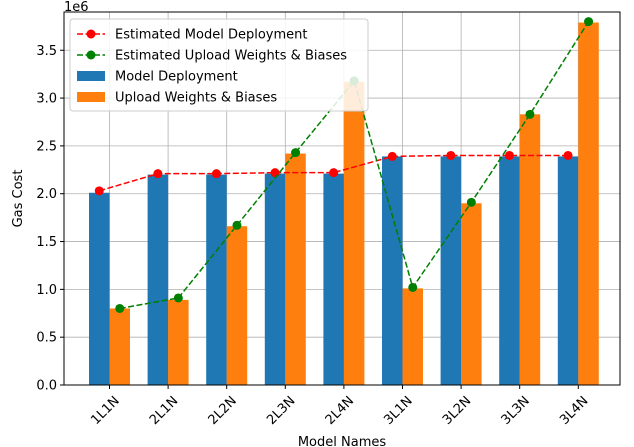 Image resolution: width=634 pixels, height=447 pixels. What do you see at coordinates (46, 242) in the screenshot?
I see `y-tick-label: 1.5` at bounding box center [46, 242].